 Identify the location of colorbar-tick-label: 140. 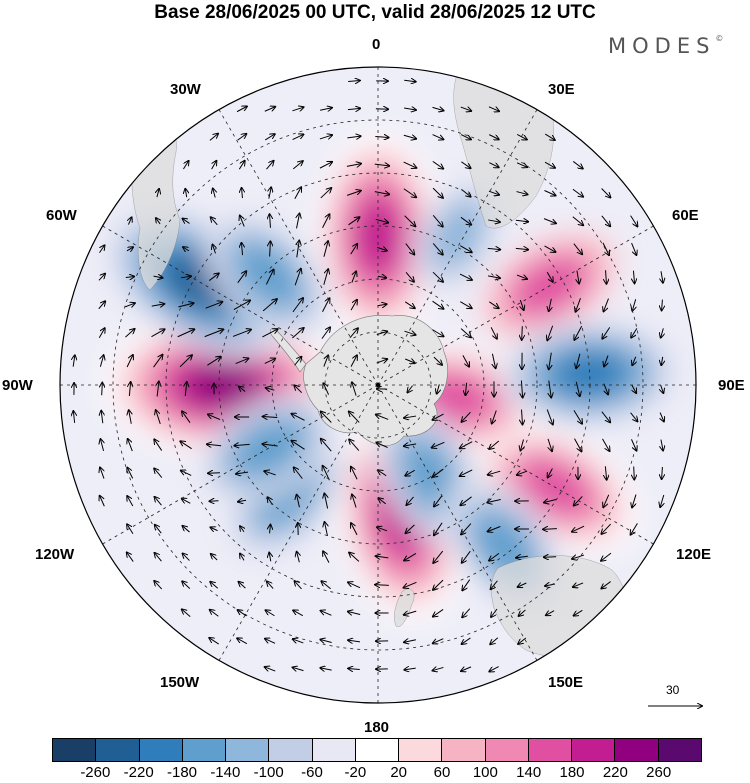
(529, 772).